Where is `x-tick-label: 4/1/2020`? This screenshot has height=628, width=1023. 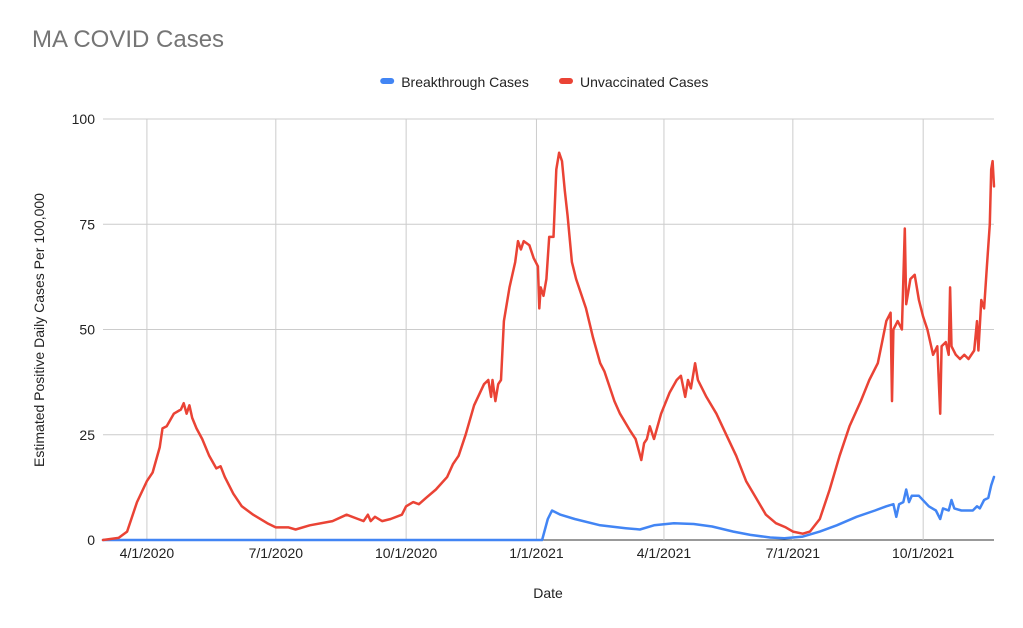 x-tick-label: 4/1/2020 is located at coordinates (147, 553).